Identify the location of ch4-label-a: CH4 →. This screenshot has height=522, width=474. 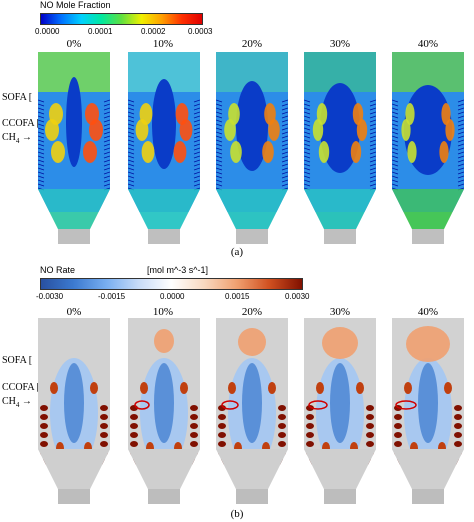
(17, 138).